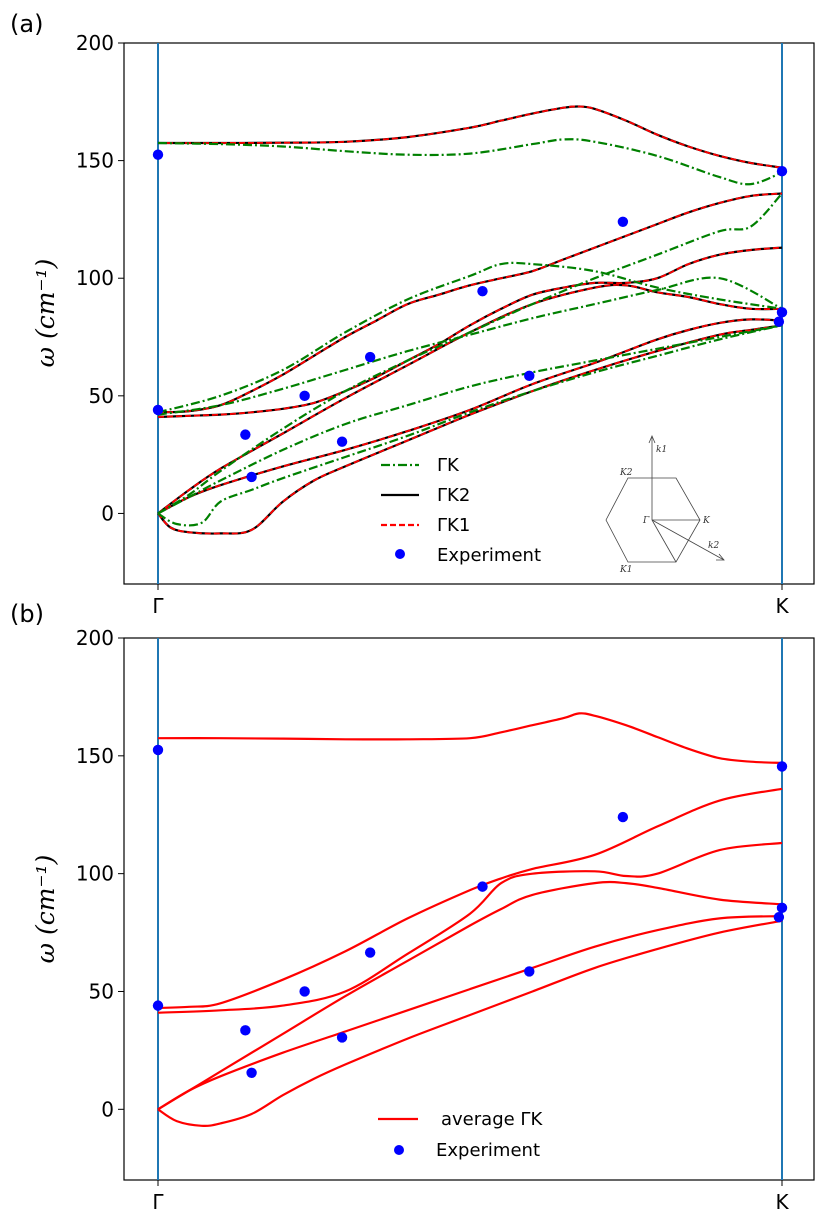  I want to click on k2-arrow, so click(688, 540).